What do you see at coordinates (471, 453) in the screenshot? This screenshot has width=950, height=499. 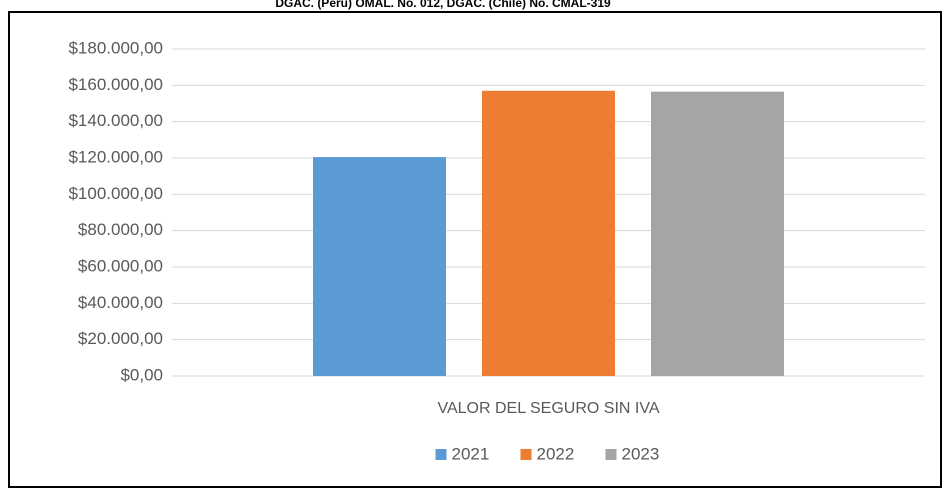 I see `legend-label: 2021` at bounding box center [471, 453].